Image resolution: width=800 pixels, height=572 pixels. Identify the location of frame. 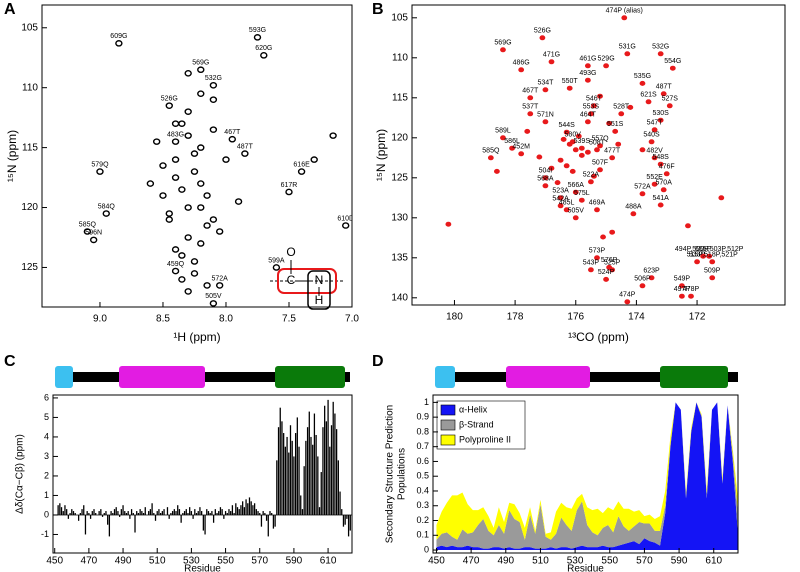
(585, 474).